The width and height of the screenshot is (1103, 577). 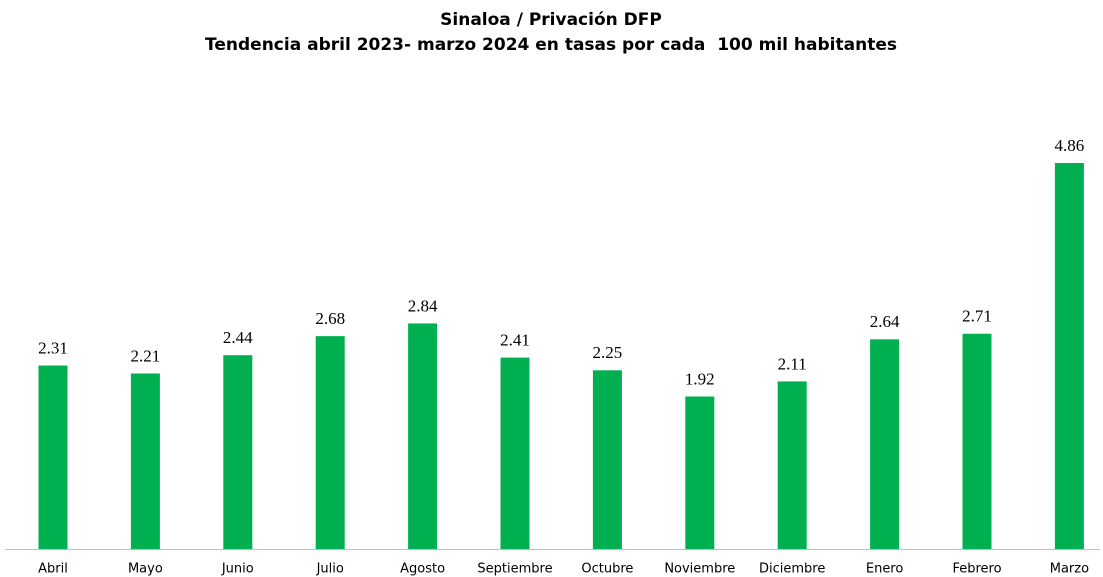 I want to click on x-tick-label: Agosto, so click(x=422, y=569).